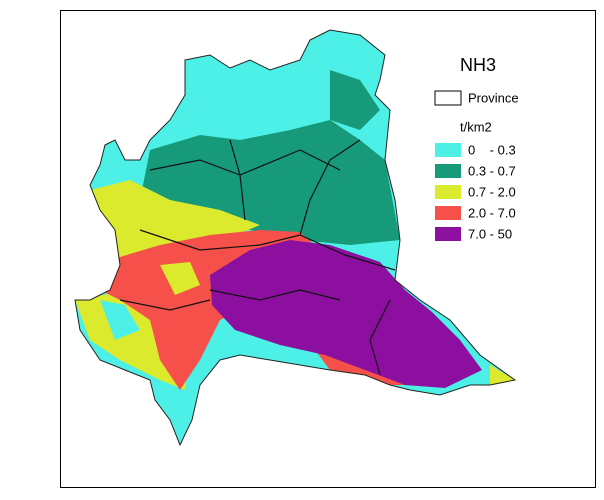 Image resolution: width=604 pixels, height=500 pixels. I want to click on map-title: NH3, so click(478, 65).